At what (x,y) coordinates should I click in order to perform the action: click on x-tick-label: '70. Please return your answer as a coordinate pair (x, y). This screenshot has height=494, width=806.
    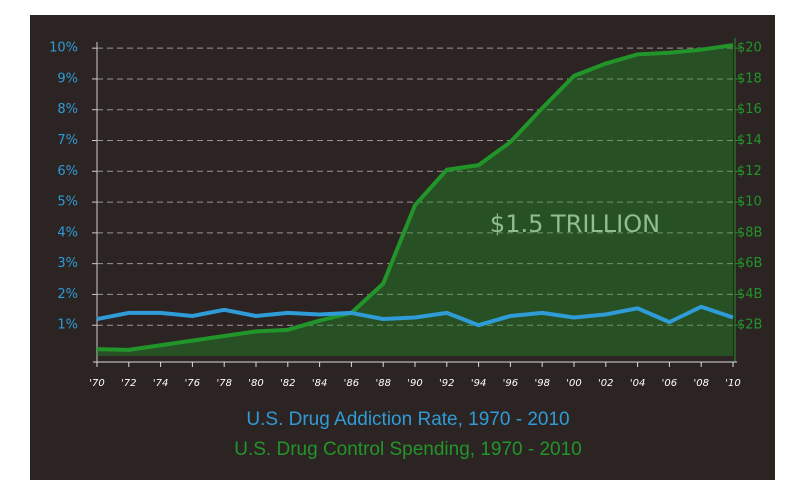
    Looking at the image, I should click on (96, 383).